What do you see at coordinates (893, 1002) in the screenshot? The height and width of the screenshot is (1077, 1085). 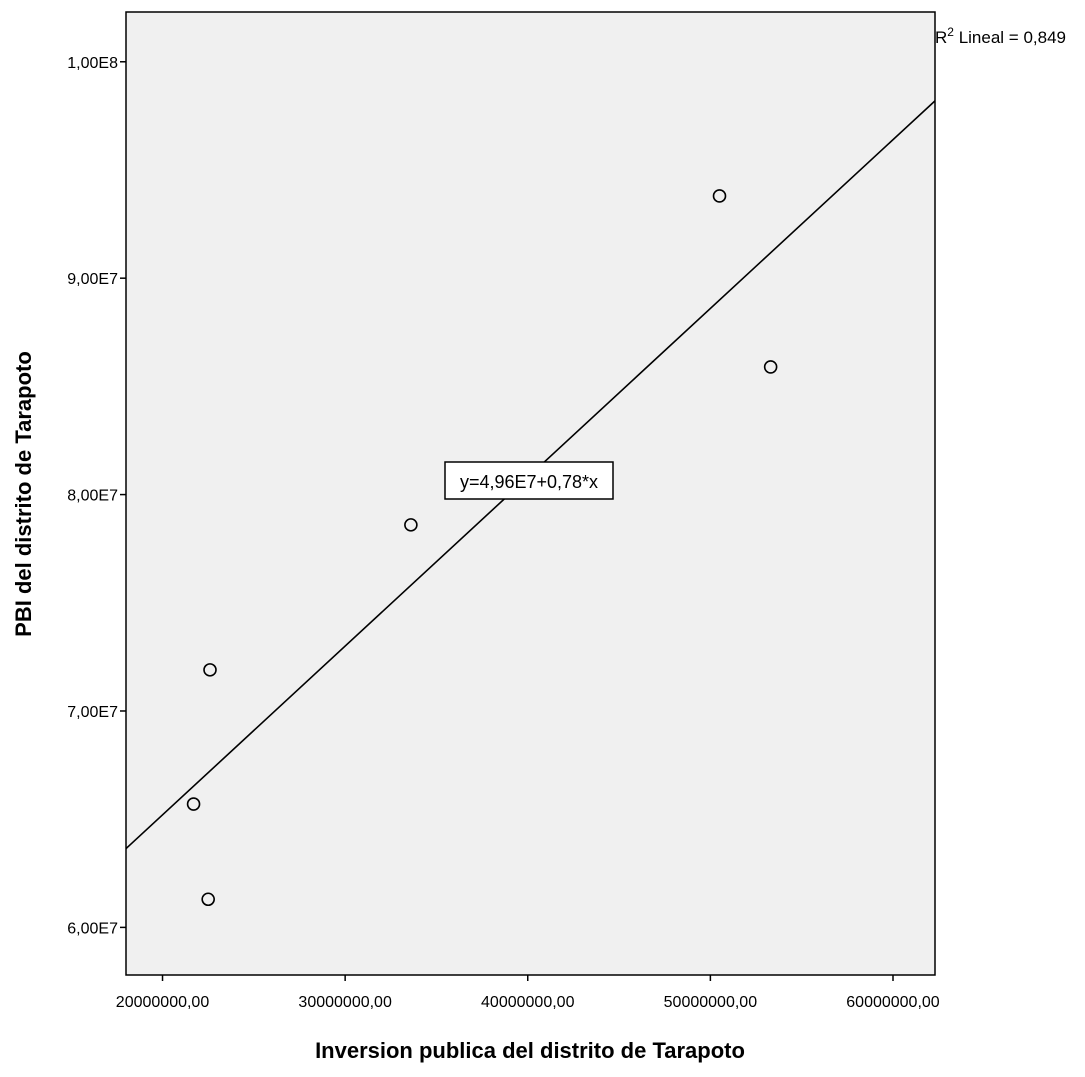 I see `x-tick-label: 60000000,00` at bounding box center [893, 1002].